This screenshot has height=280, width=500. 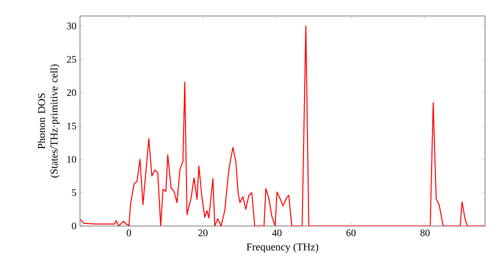 I want to click on y-tick-label: 20, so click(x=71, y=92).